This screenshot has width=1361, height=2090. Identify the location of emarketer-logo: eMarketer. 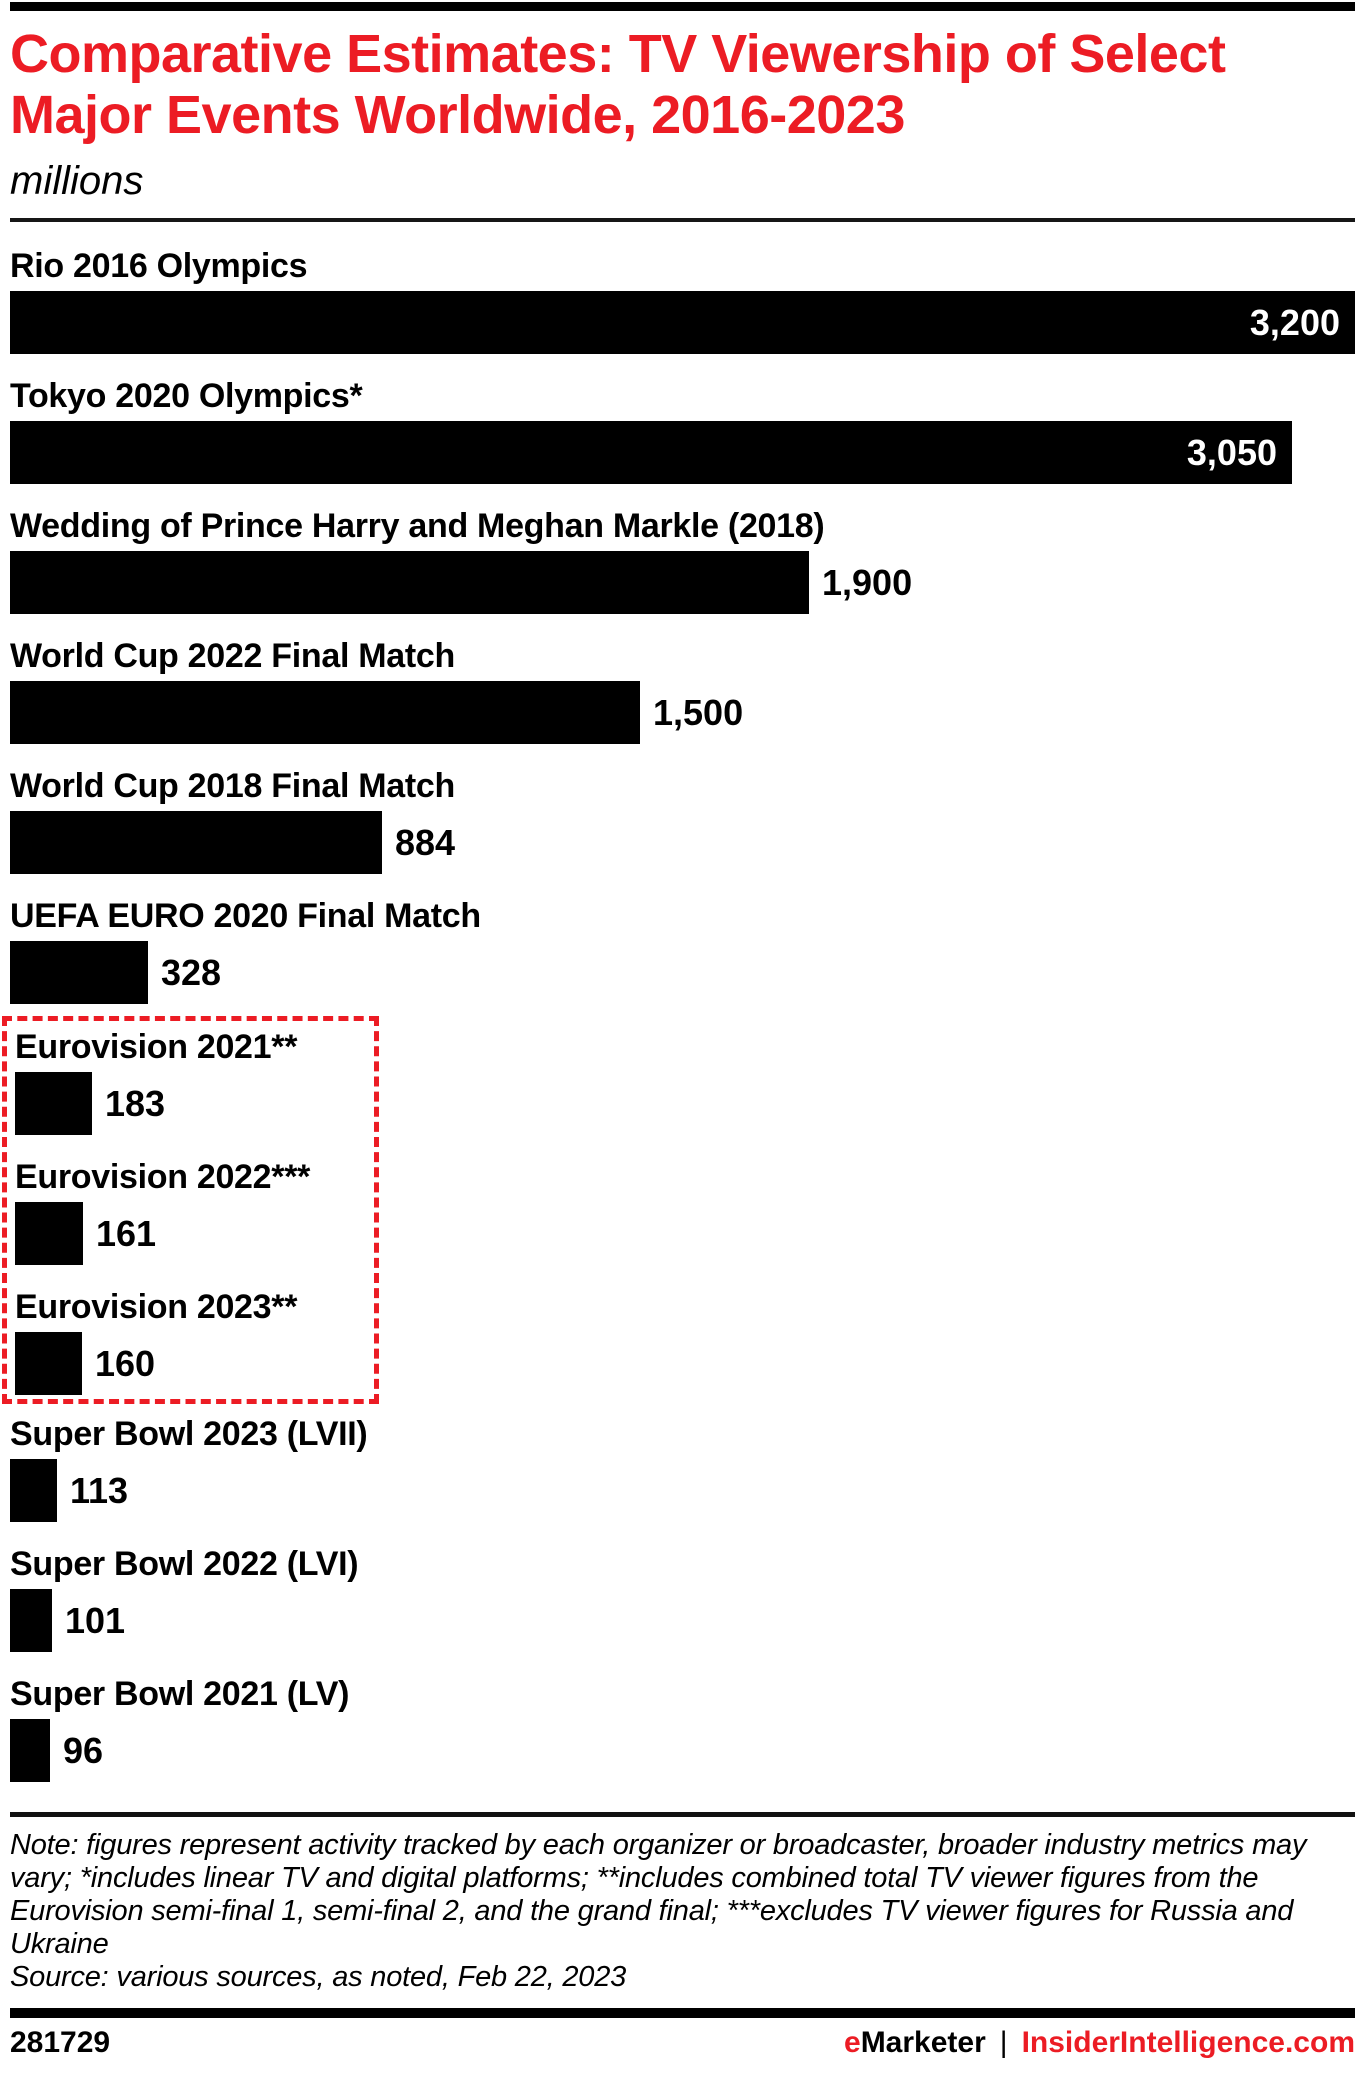
(915, 2043).